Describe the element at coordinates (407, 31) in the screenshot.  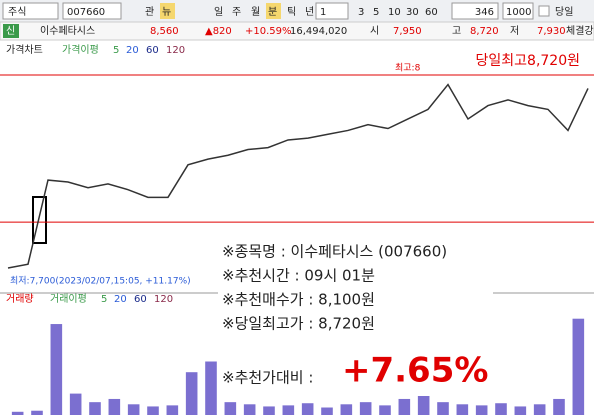
I see `open: 7,950` at that location.